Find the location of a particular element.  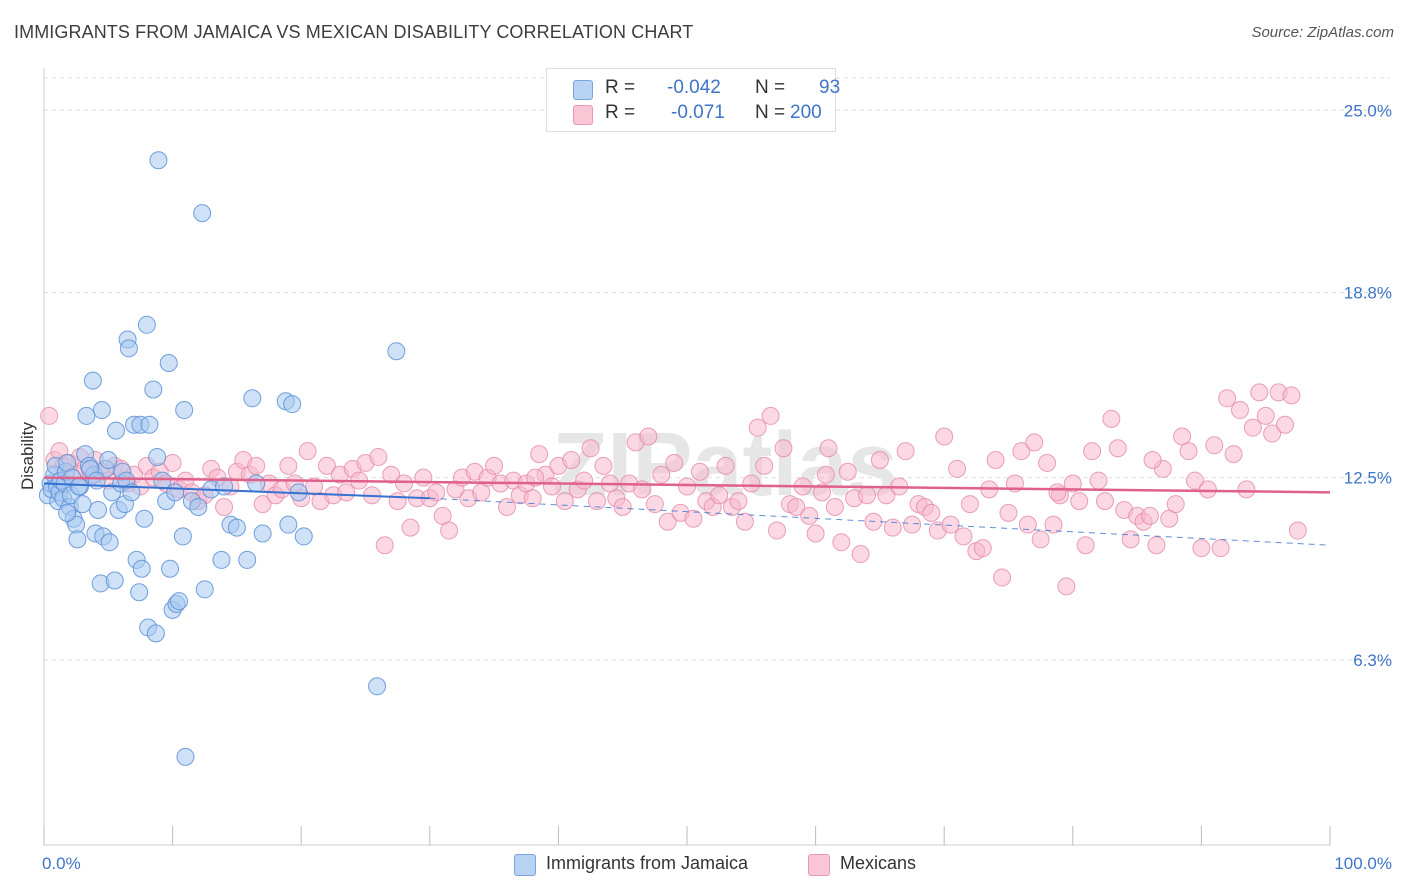

source-credit: Source: ZipAtlas.com is located at coordinates (1322, 32).